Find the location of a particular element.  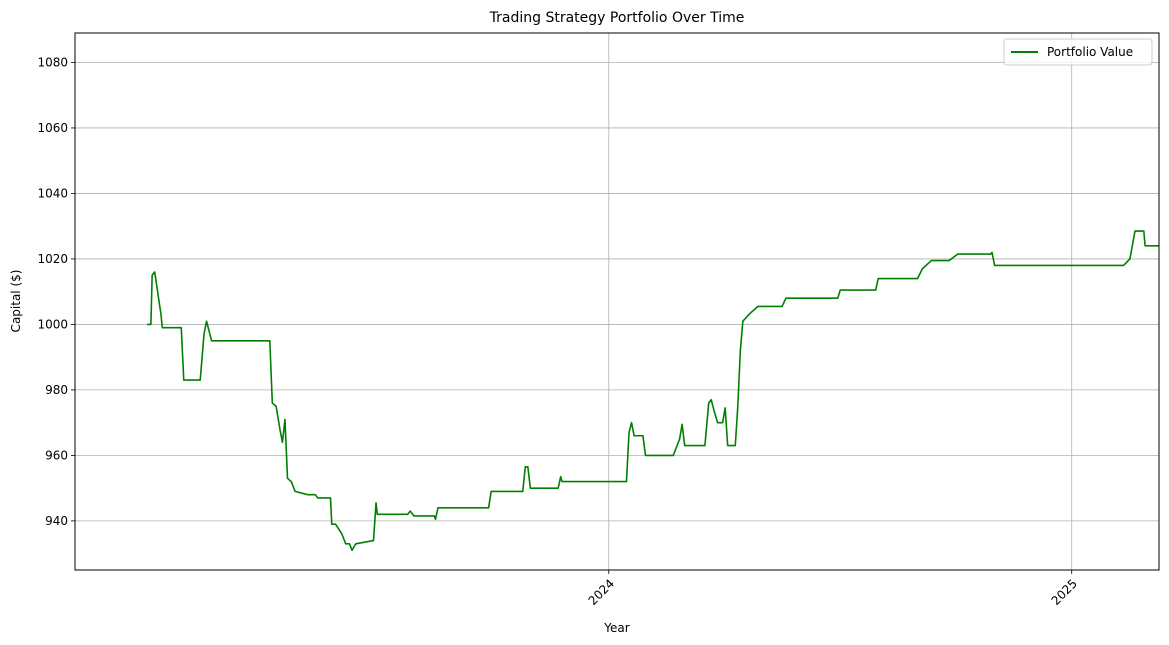

legend-box is located at coordinates (1078, 52).